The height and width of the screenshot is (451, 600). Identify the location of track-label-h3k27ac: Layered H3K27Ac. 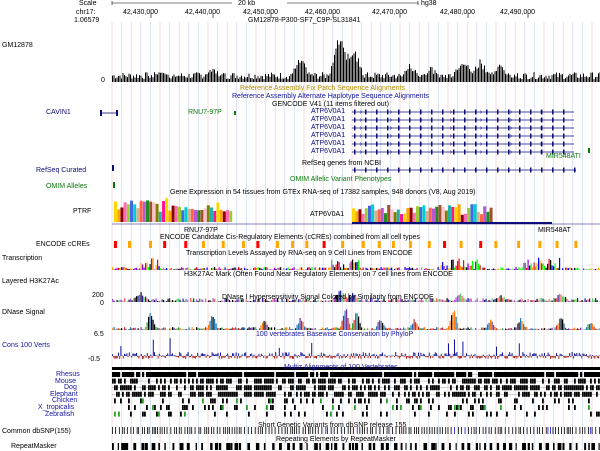
(30, 282).